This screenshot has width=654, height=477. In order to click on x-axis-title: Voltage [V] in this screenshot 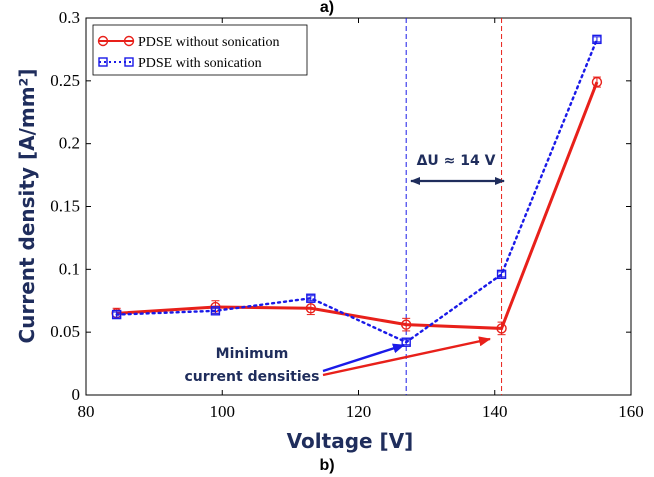, I will do `click(350, 441)`.